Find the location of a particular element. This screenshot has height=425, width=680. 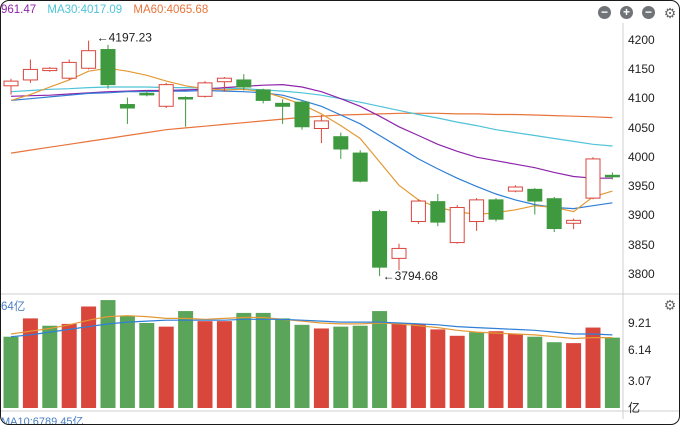

price-tick: 3800 is located at coordinates (641, 274).